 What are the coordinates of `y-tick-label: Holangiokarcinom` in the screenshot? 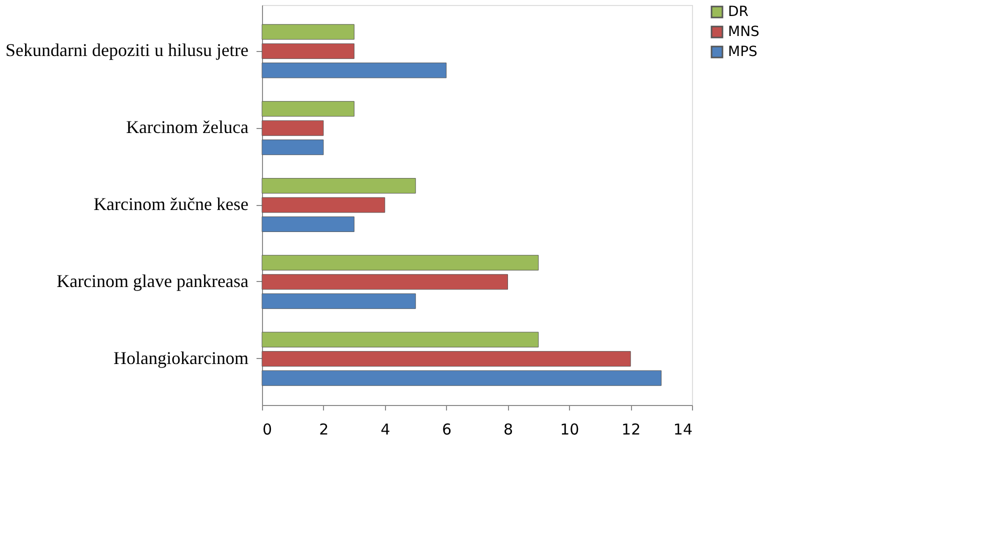 It's located at (181, 358).